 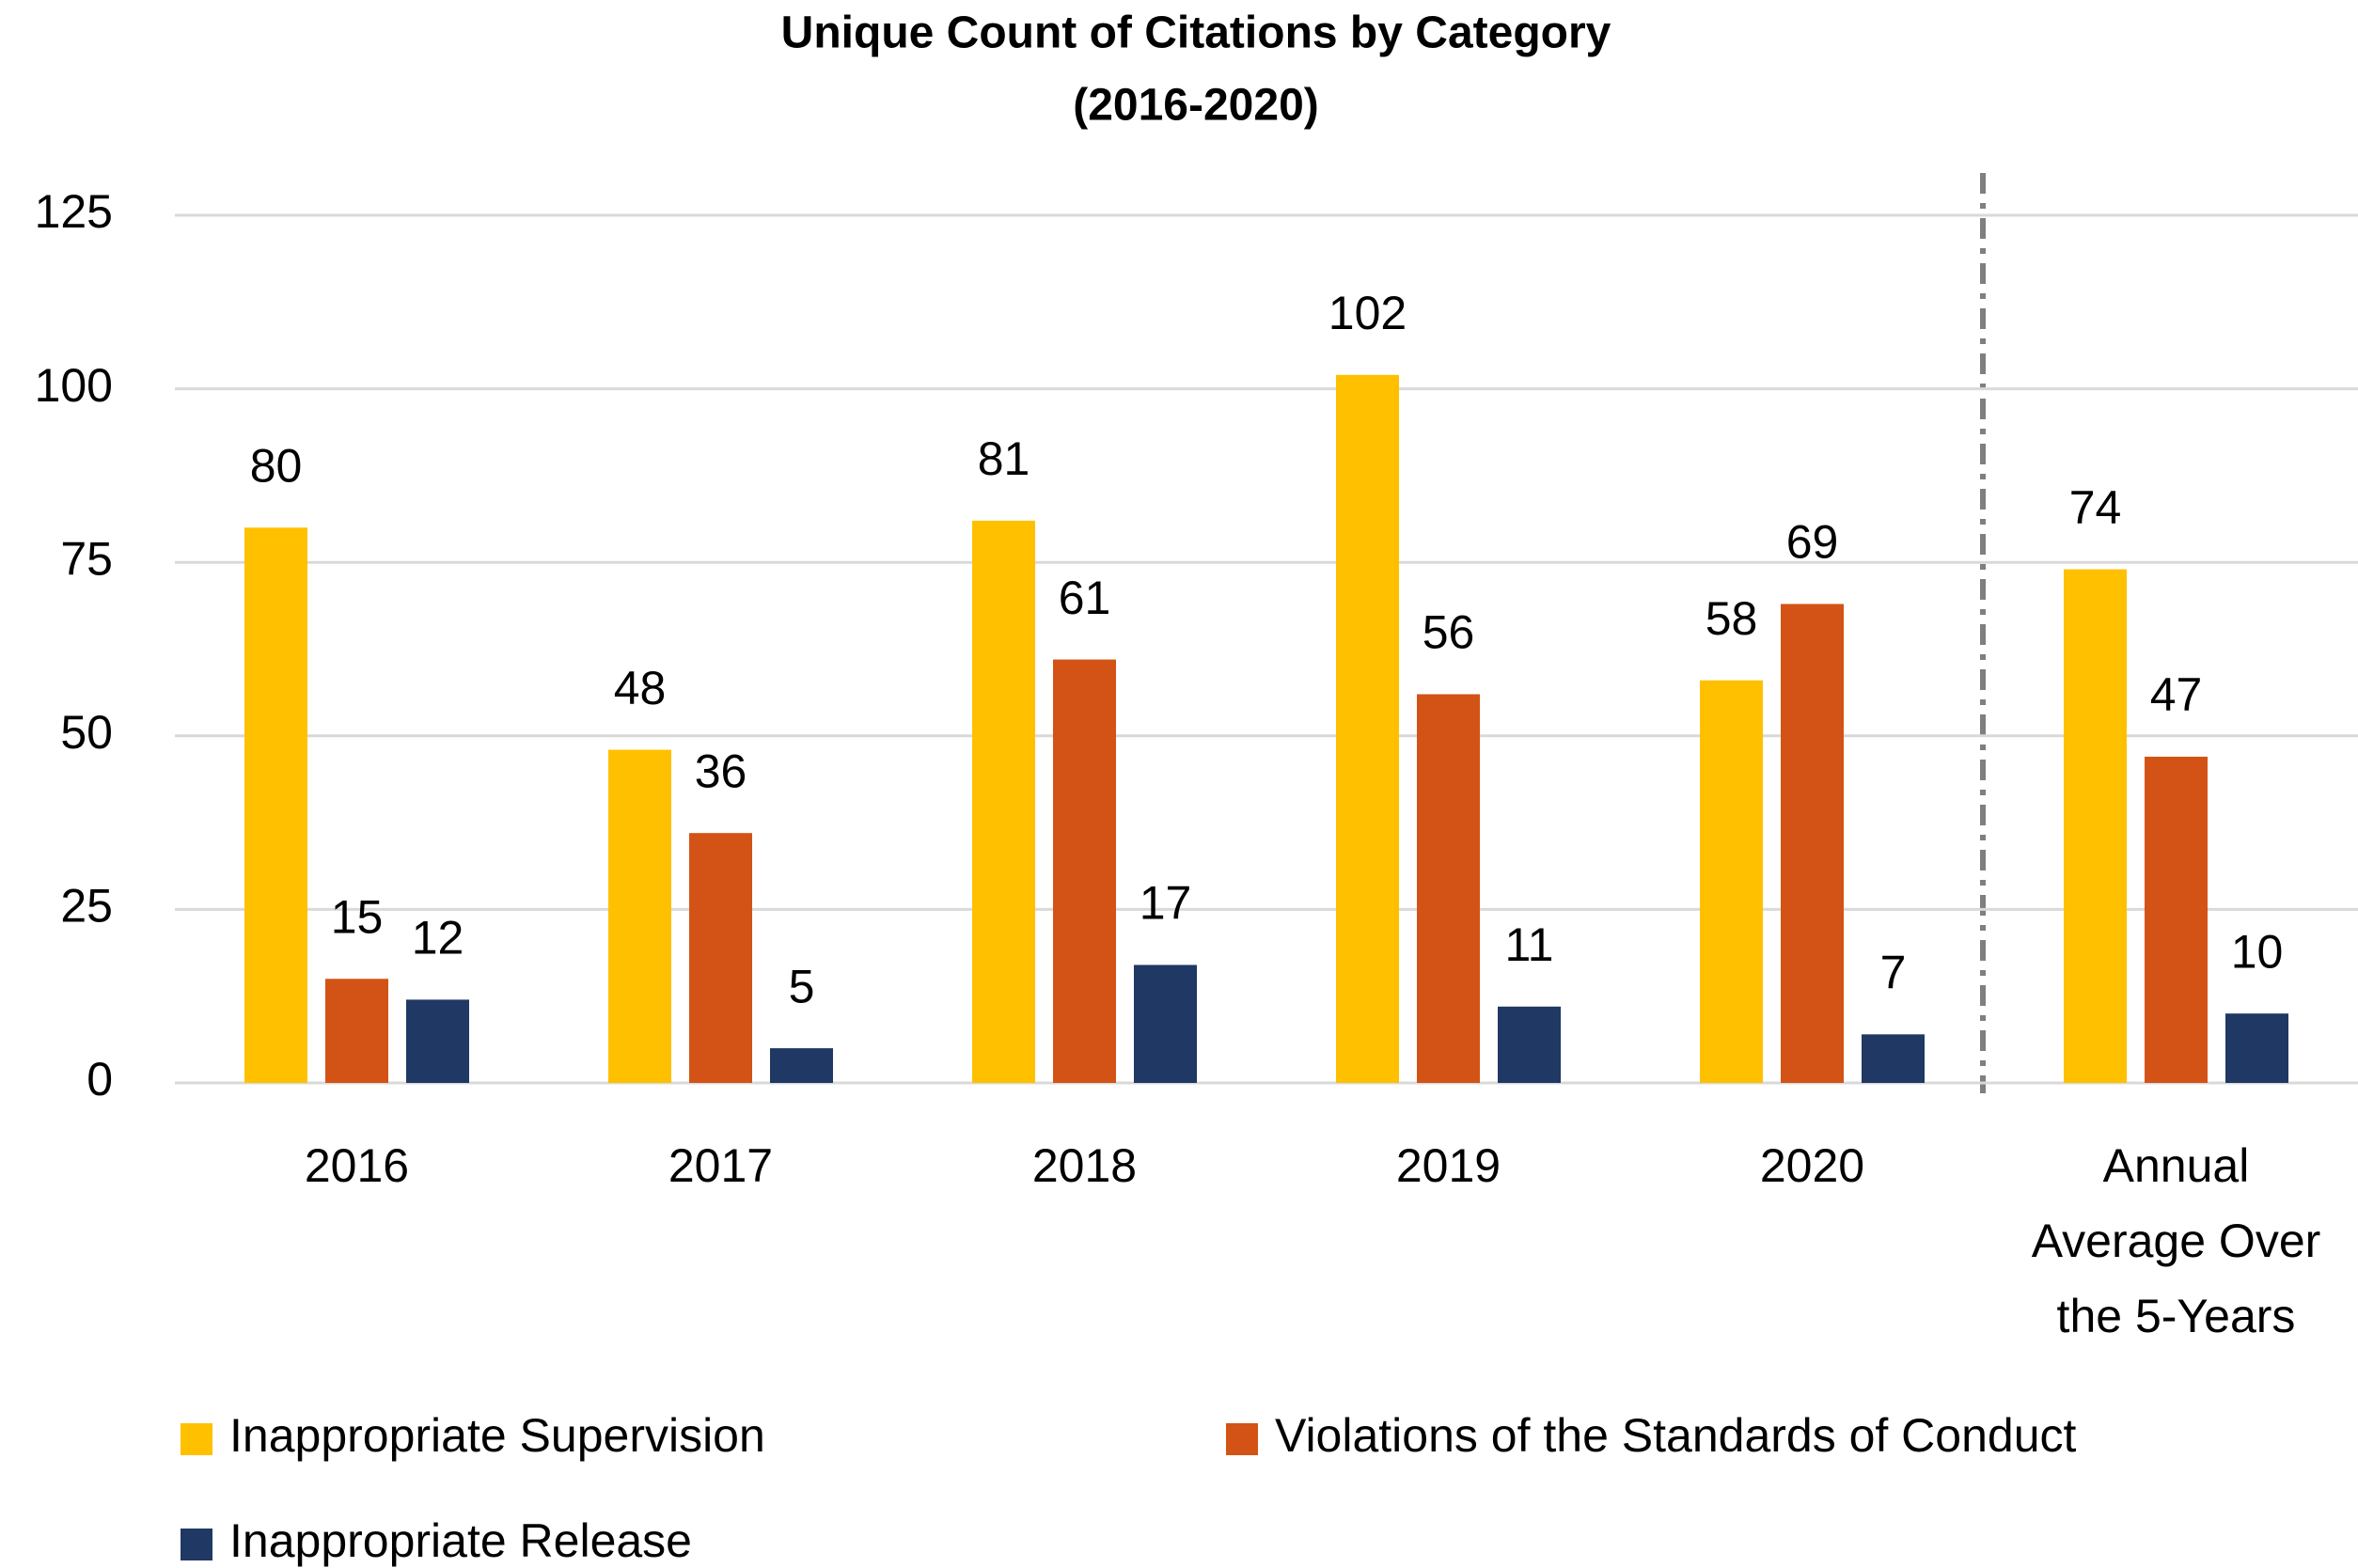 I want to click on y-tick-label: 50, so click(x=86, y=732).